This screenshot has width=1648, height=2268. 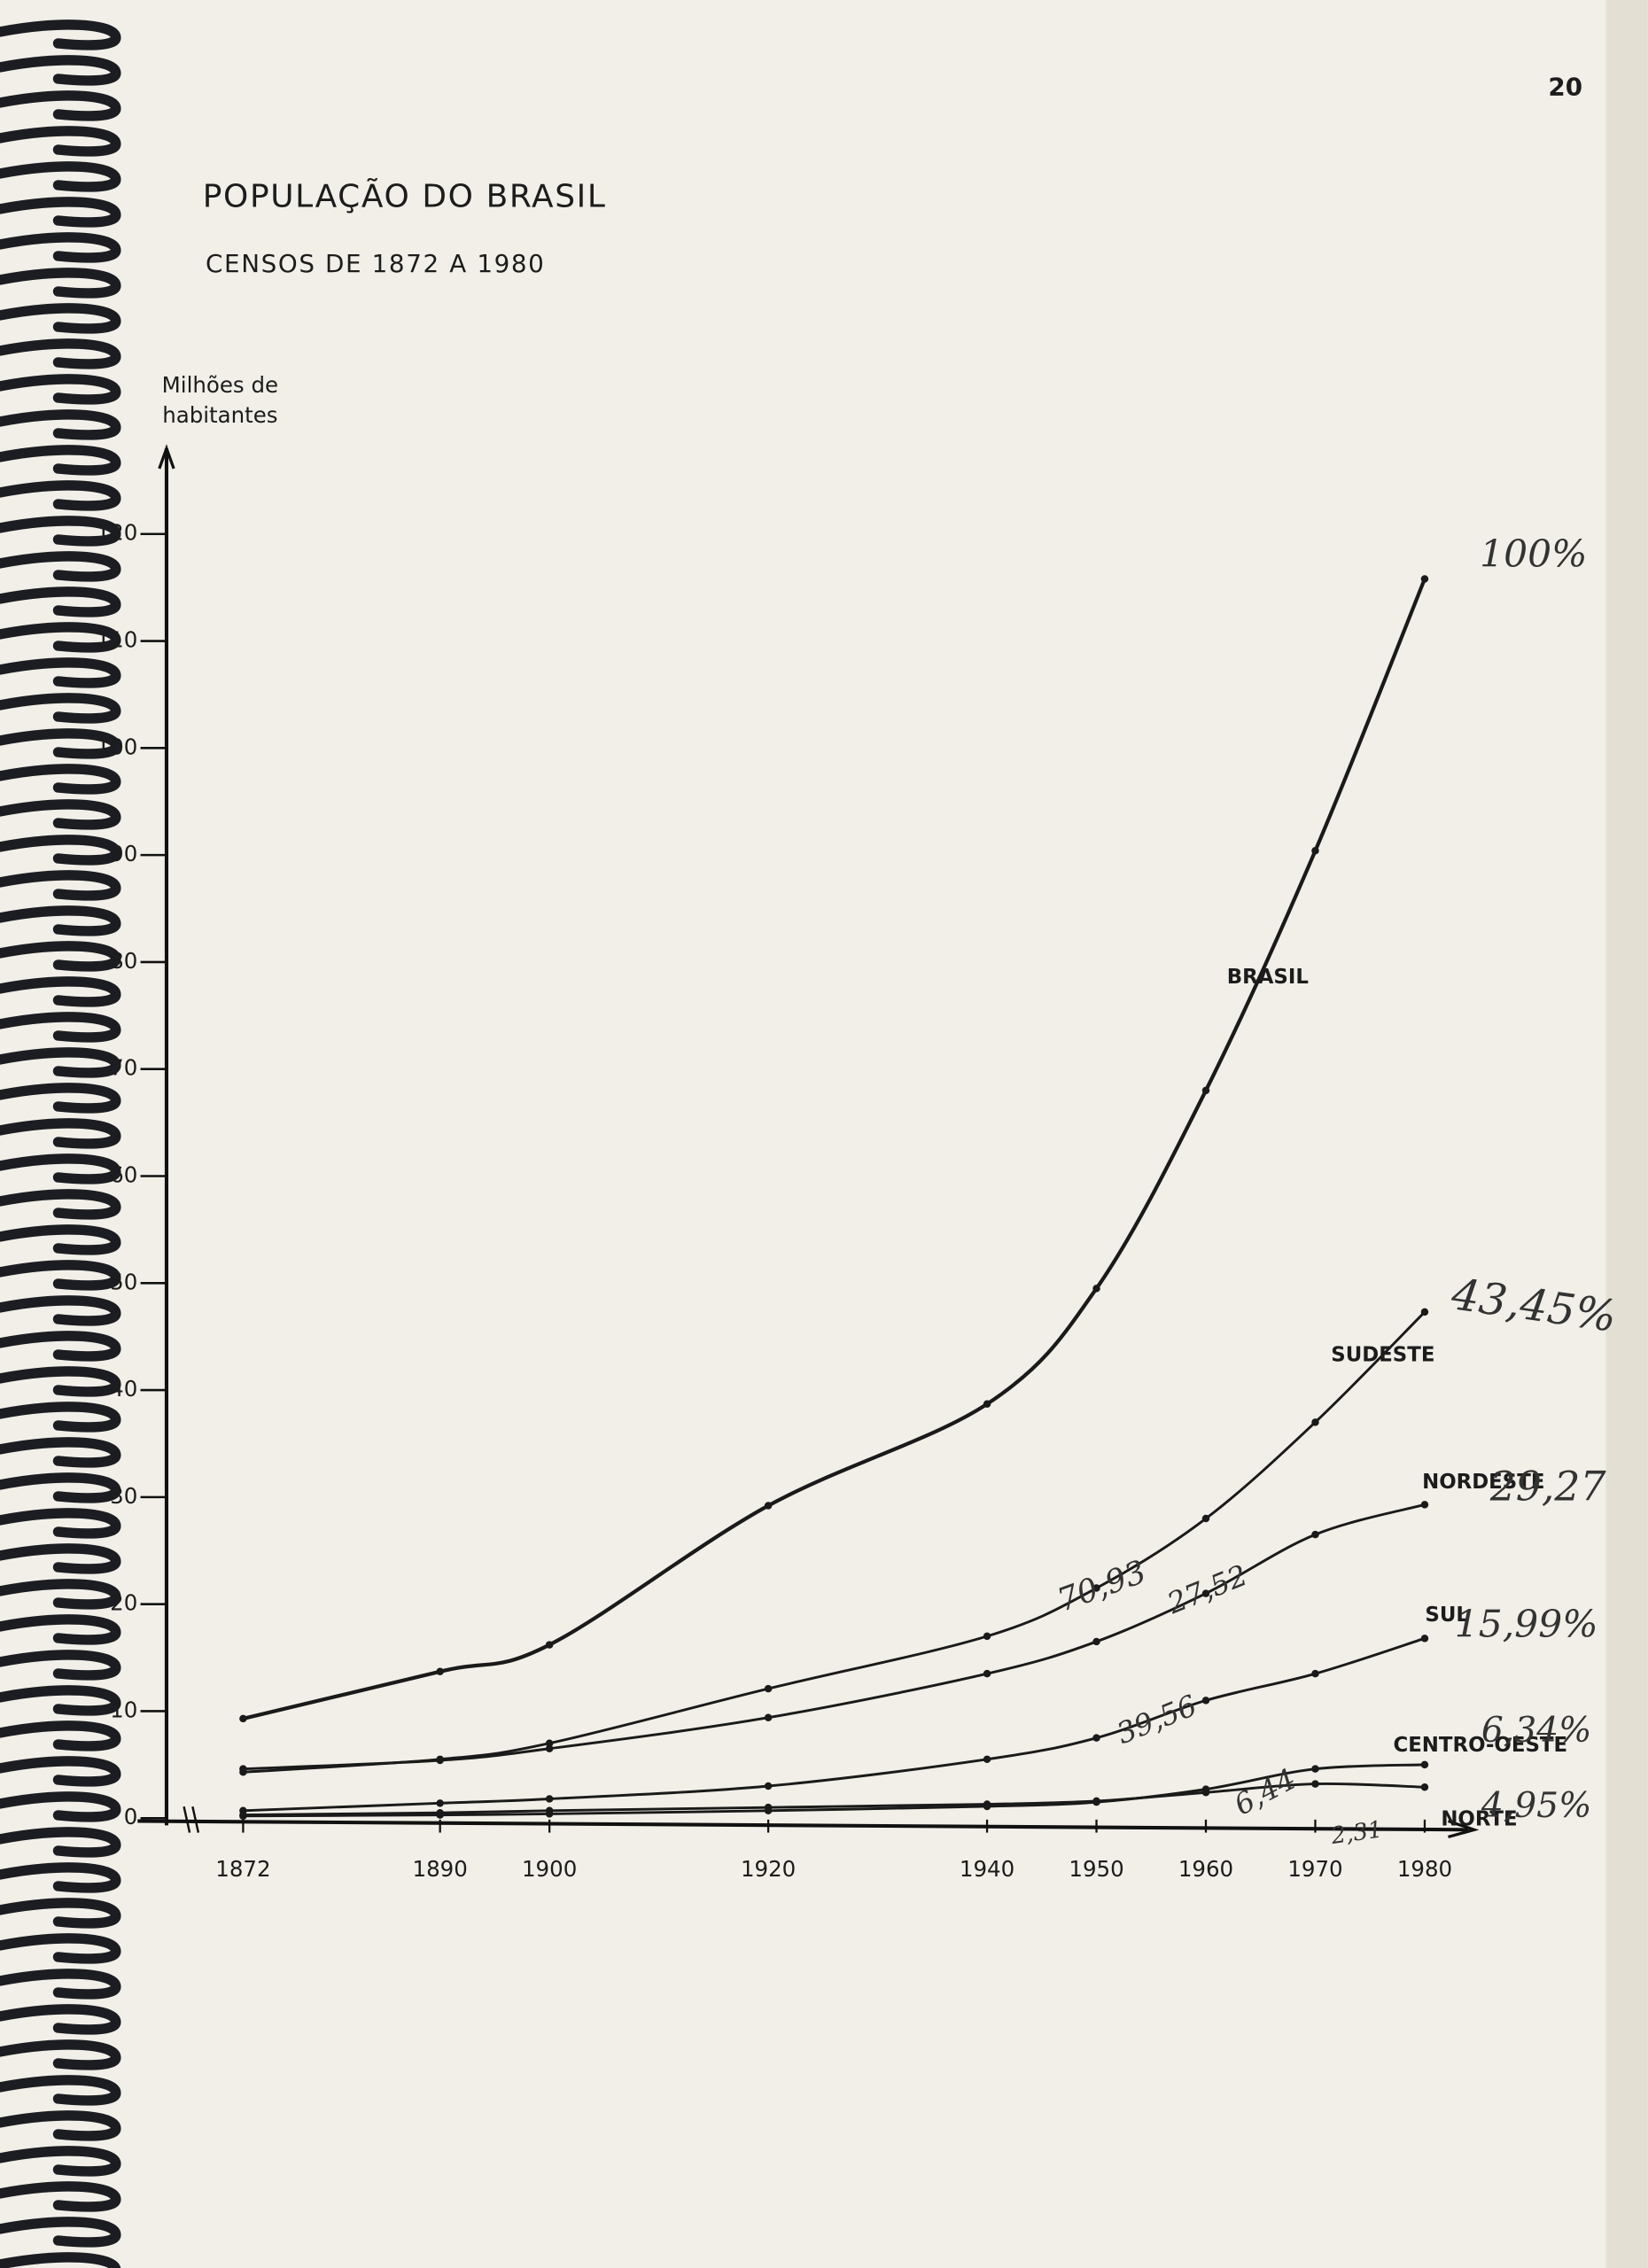 I want to click on spiral-binding, so click(x=60, y=1143).